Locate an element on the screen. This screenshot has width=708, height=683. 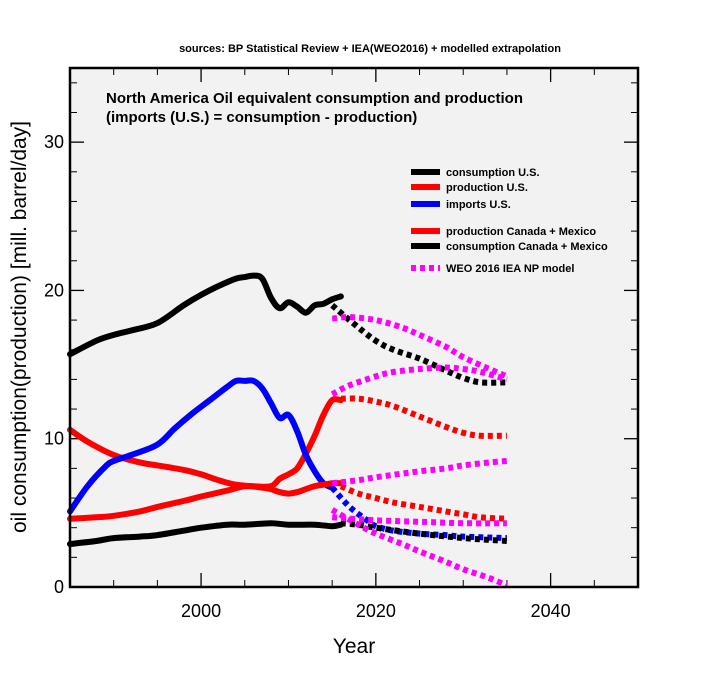
y-tick-label: 20 is located at coordinates (54, 290).